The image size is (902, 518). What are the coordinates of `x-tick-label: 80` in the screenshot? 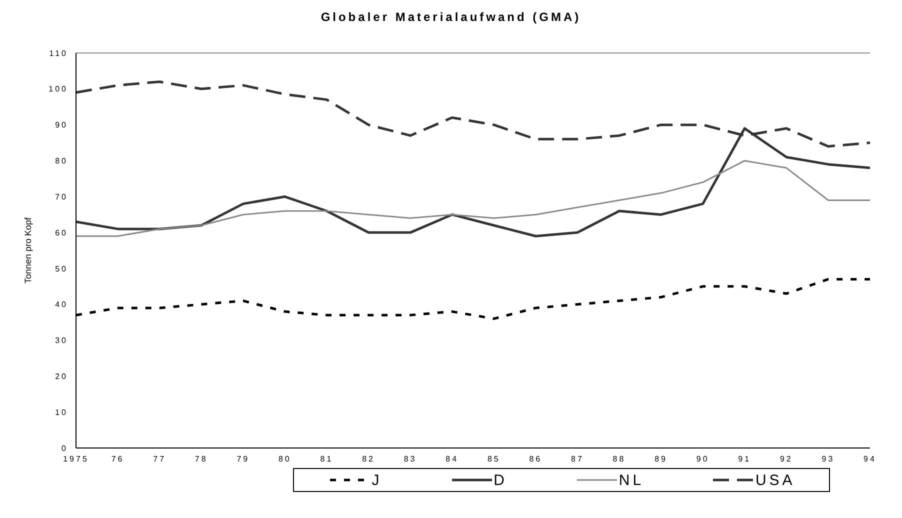 It's located at (285, 459).